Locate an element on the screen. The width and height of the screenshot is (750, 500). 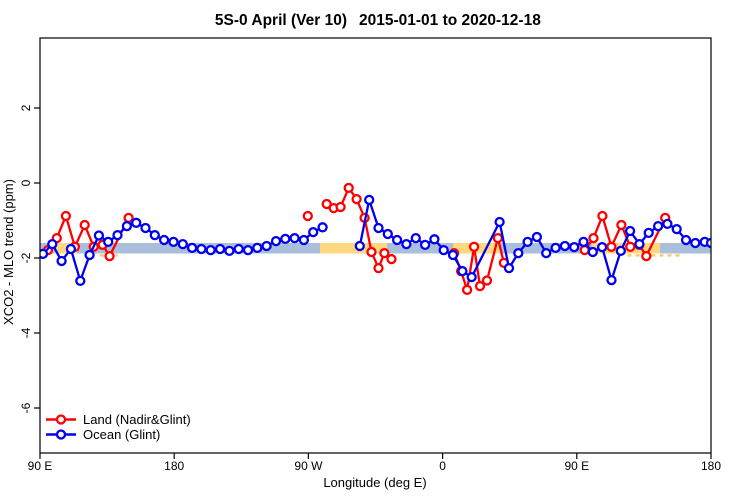
legend-ocean-label: Ocean (Glint) is located at coordinates (121, 434).